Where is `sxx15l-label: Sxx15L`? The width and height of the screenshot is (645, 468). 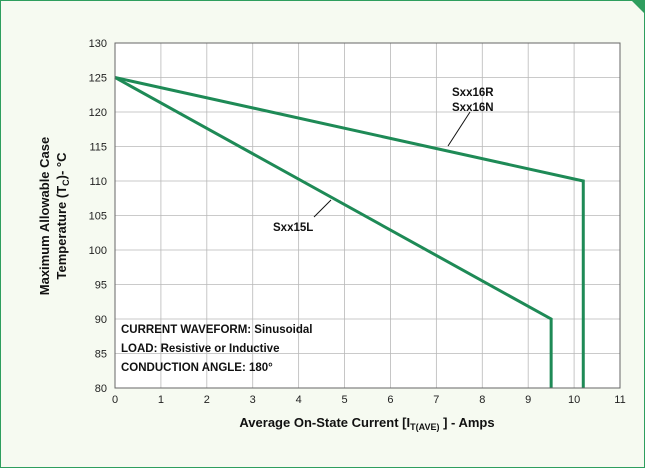 sxx15l-label: Sxx15L is located at coordinates (293, 228).